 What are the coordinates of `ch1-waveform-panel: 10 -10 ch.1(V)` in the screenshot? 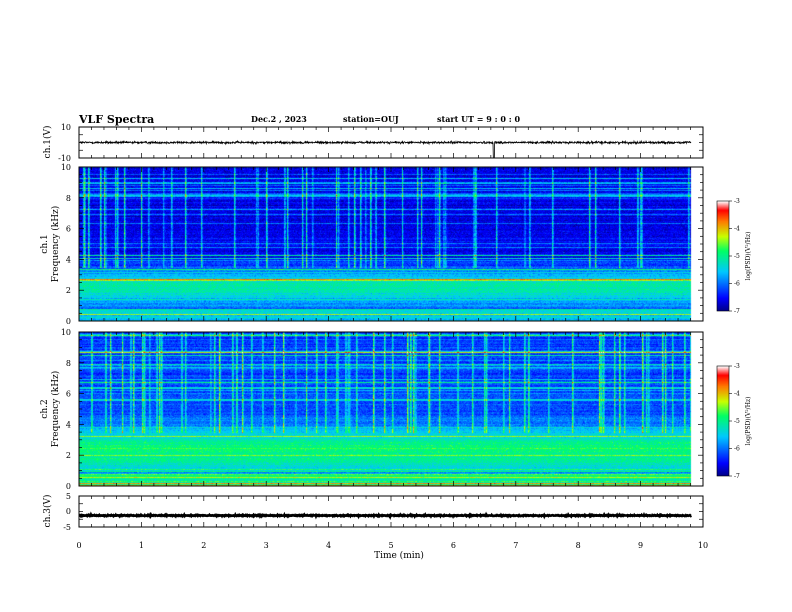 It's located at (373, 143).